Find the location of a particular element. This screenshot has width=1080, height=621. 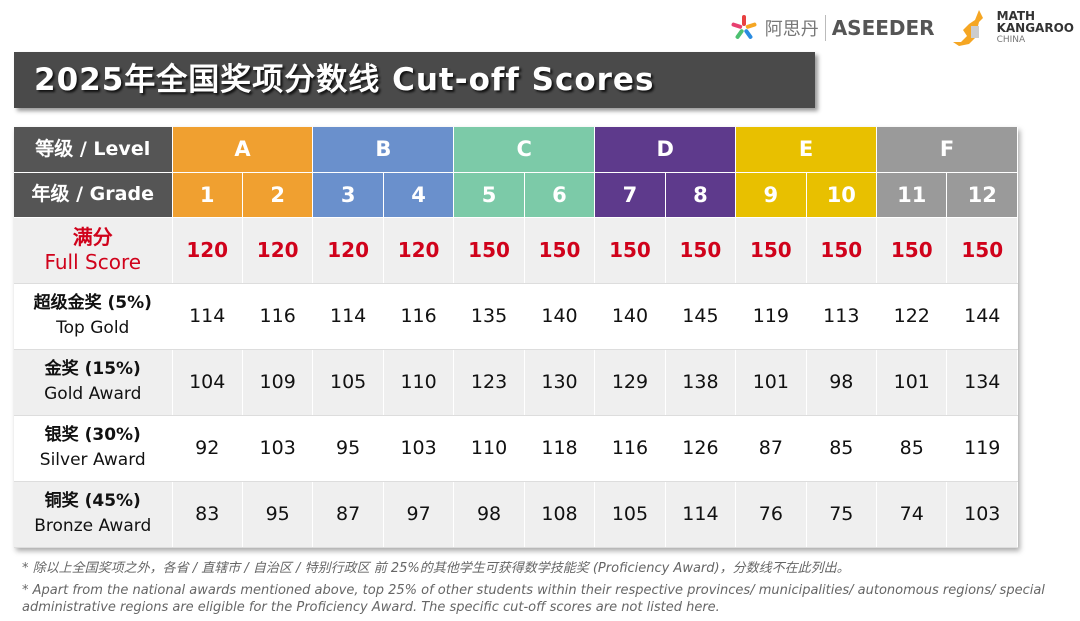

level-d: D is located at coordinates (665, 150).